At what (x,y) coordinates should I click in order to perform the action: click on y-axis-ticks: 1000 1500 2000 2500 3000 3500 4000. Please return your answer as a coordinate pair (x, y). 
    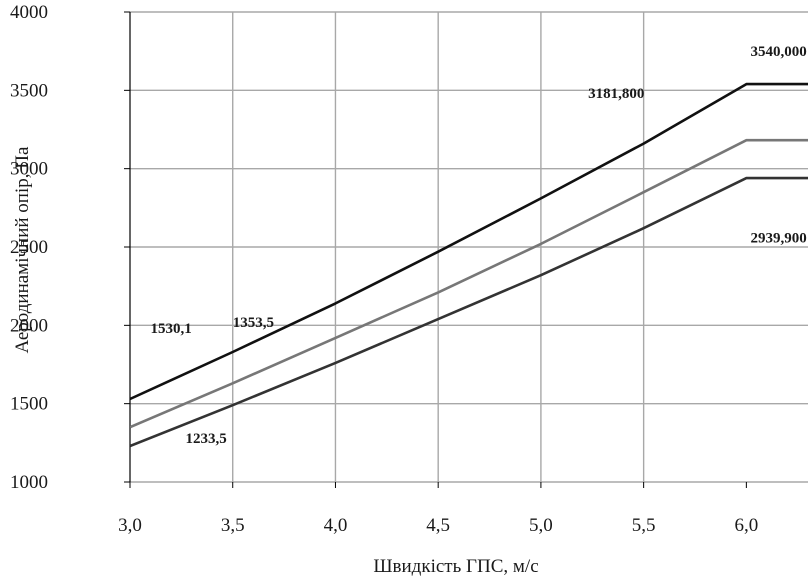
    Looking at the image, I should click on (70, 247).